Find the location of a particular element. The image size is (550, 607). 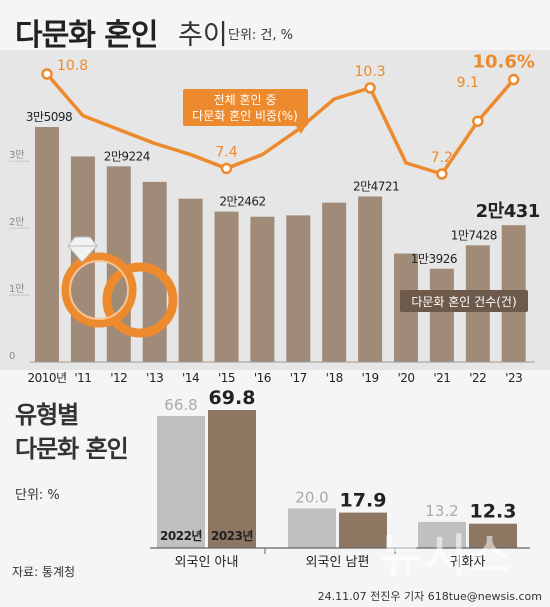

x-tick-label: '23 is located at coordinates (513, 378).